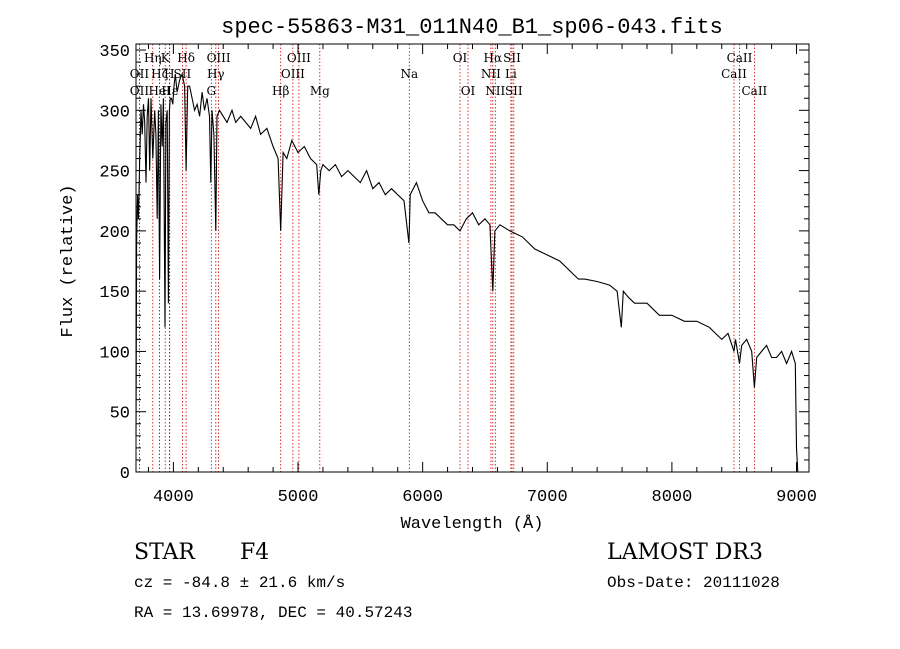 The image size is (900, 649). Describe the element at coordinates (672, 497) in the screenshot. I see `x-tick-label: 8000` at that location.